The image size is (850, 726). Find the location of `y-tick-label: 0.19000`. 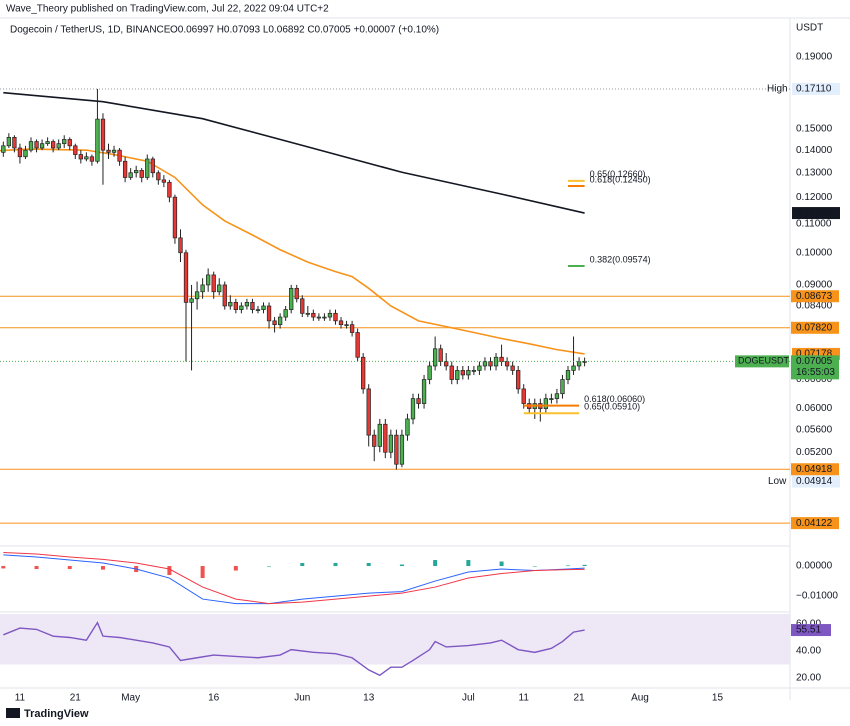

y-tick-label: 0.19000 is located at coordinates (814, 57).